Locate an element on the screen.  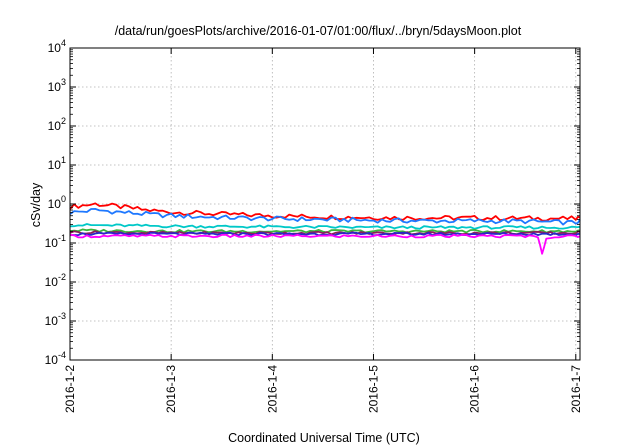
y-axis-label: cSv/day is located at coordinates (36, 204).